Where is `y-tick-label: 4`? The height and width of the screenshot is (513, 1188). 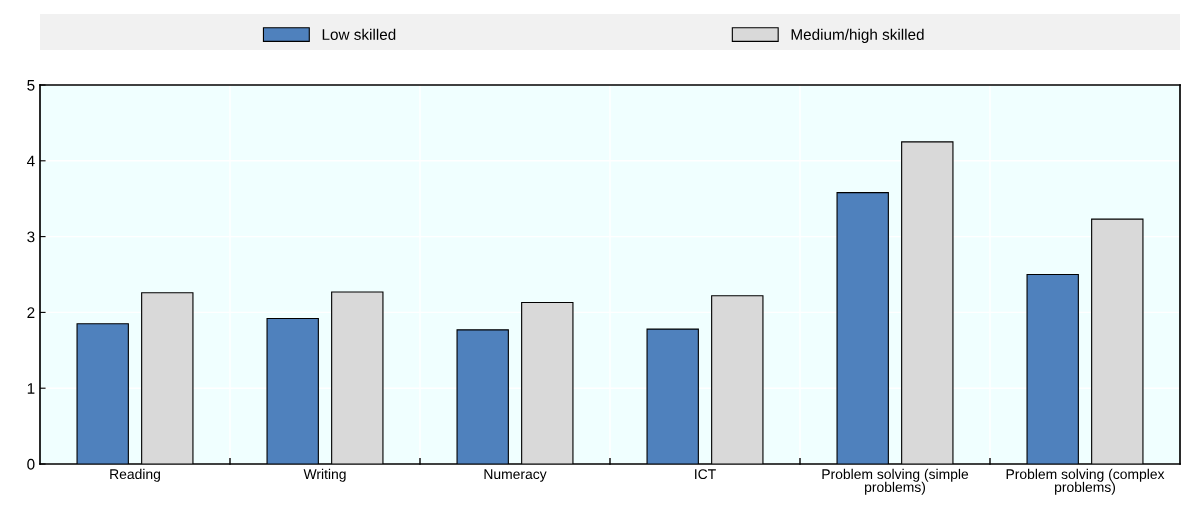
y-tick-label: 4 is located at coordinates (30, 161).